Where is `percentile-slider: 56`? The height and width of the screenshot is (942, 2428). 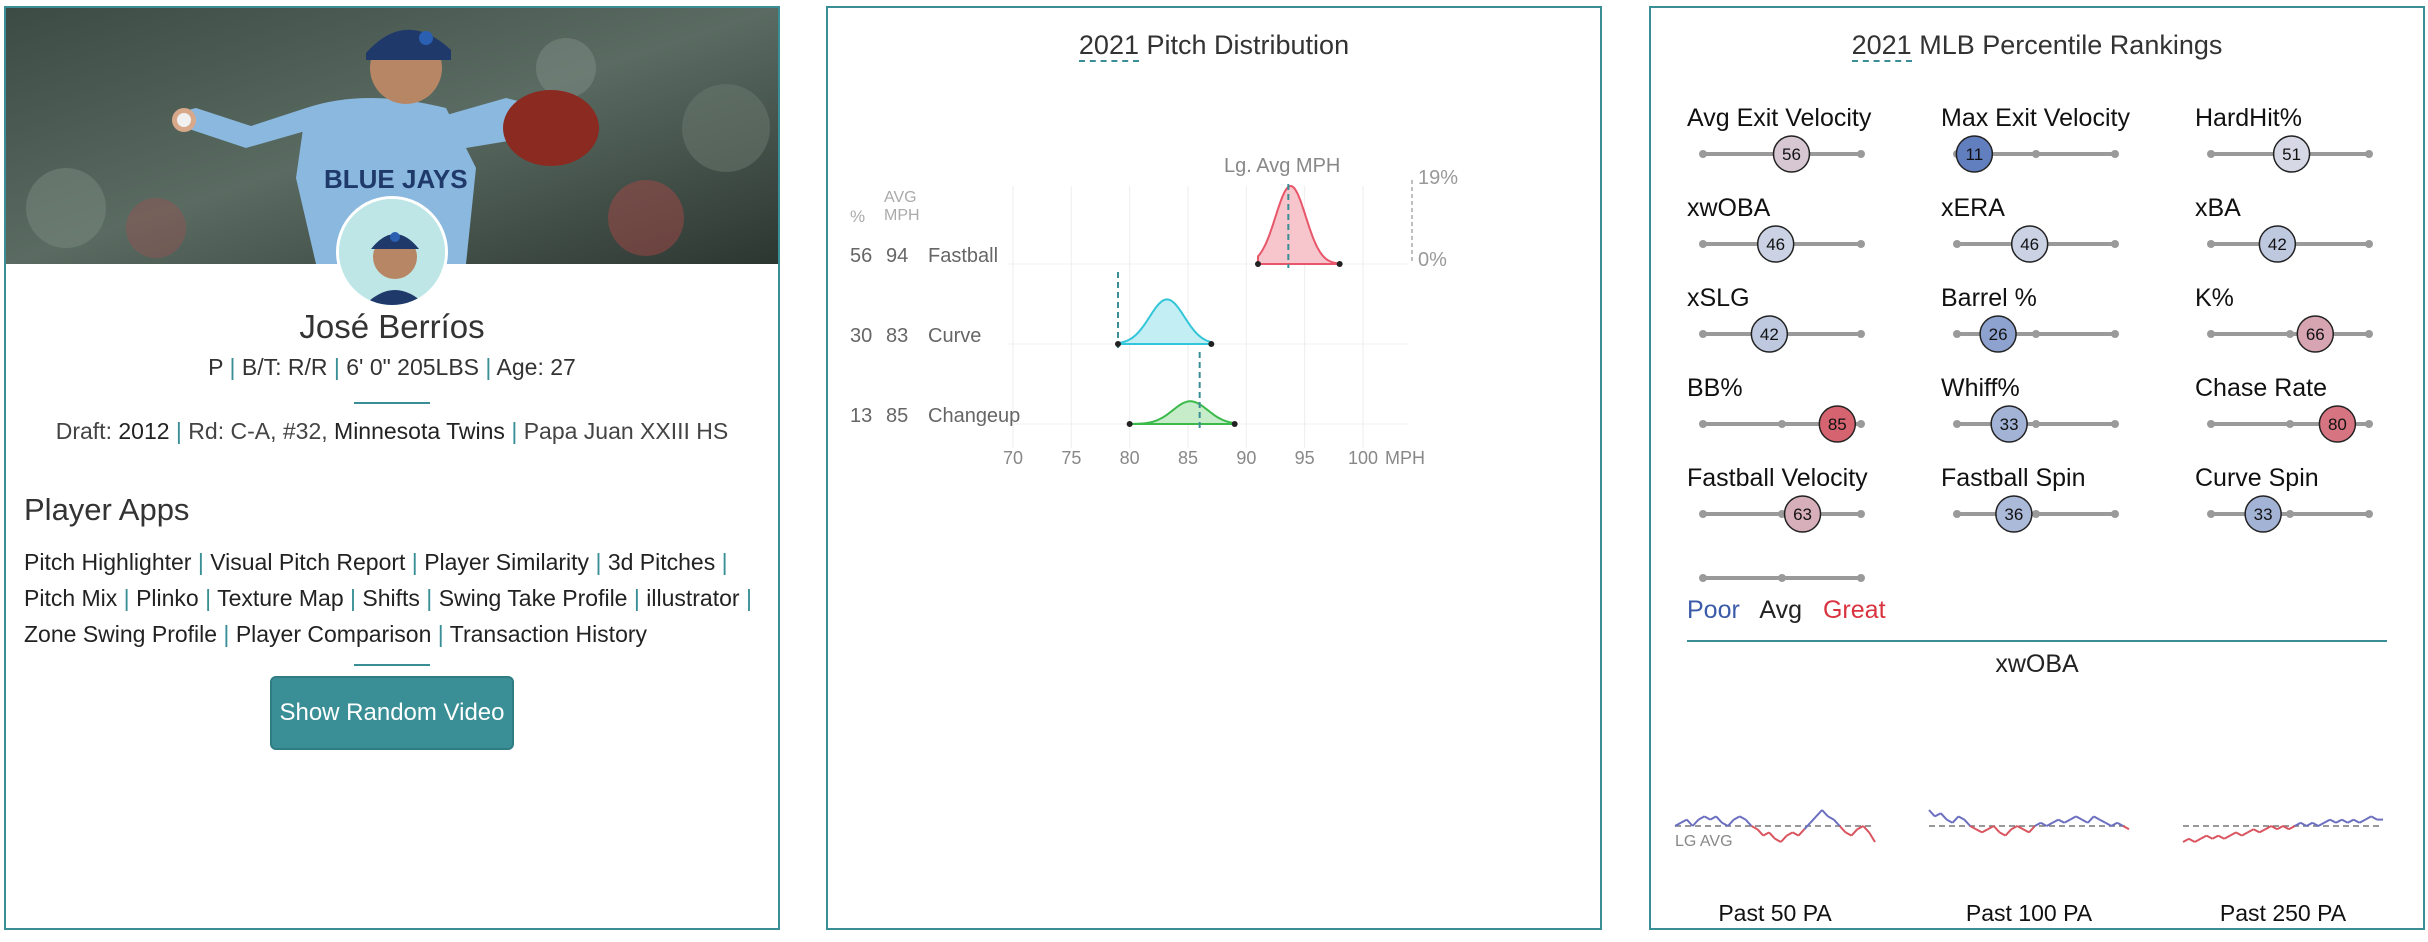
percentile-slider: 56 is located at coordinates (1782, 154).